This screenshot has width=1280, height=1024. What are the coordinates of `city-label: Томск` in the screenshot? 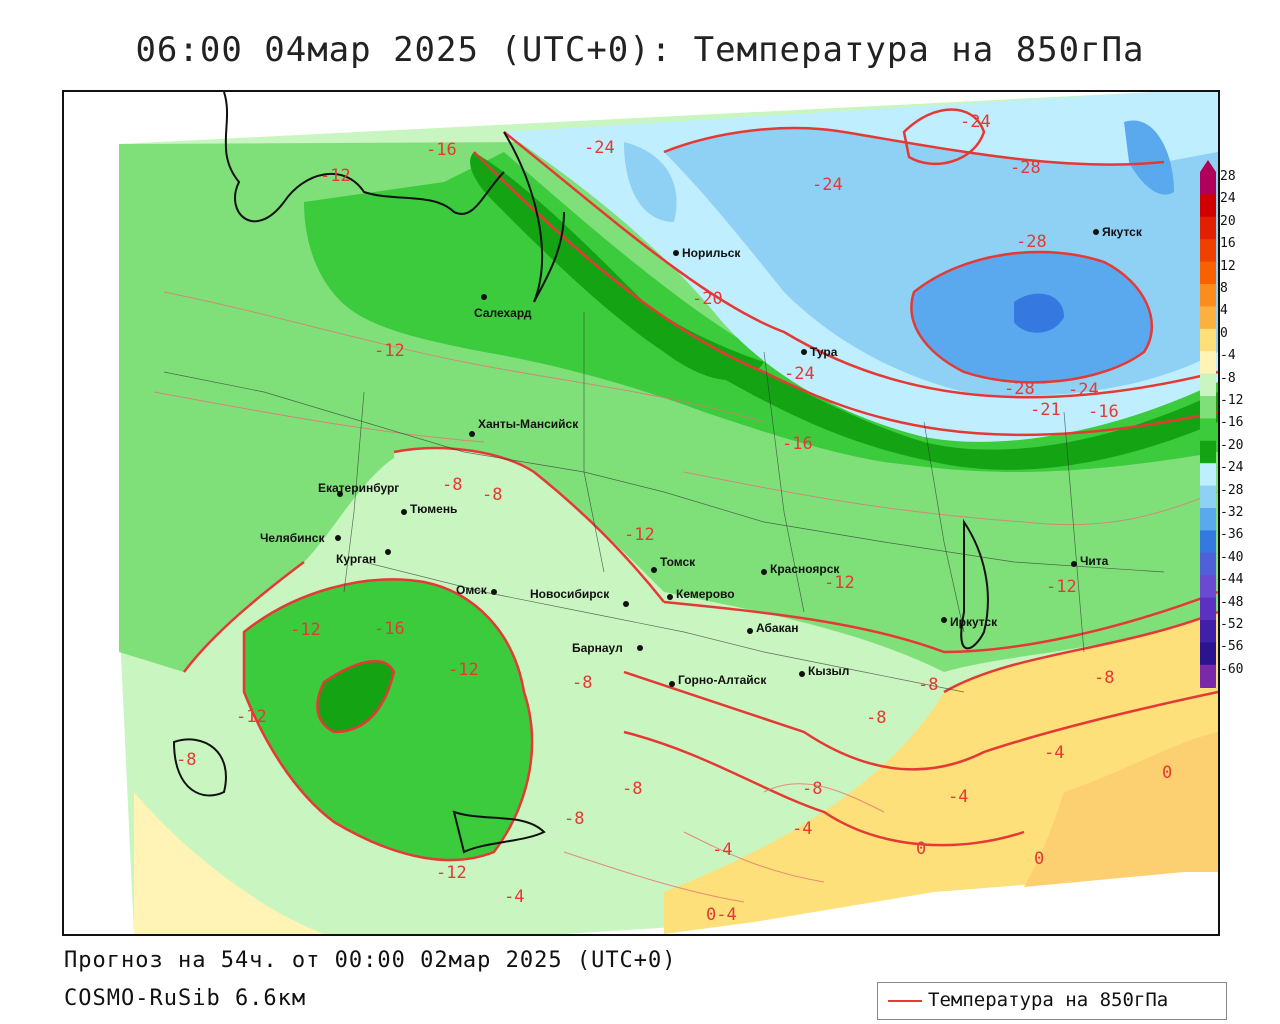 It's located at (678, 562).